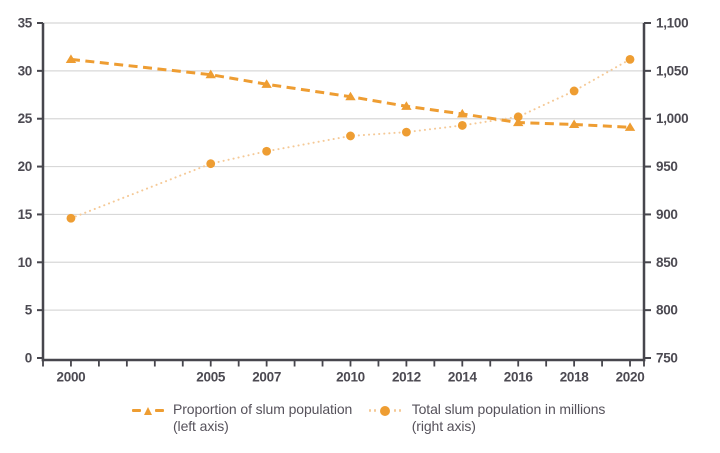 The image size is (720, 453). Describe the element at coordinates (25, 70) in the screenshot. I see `y-left-tick-label: 30` at that location.